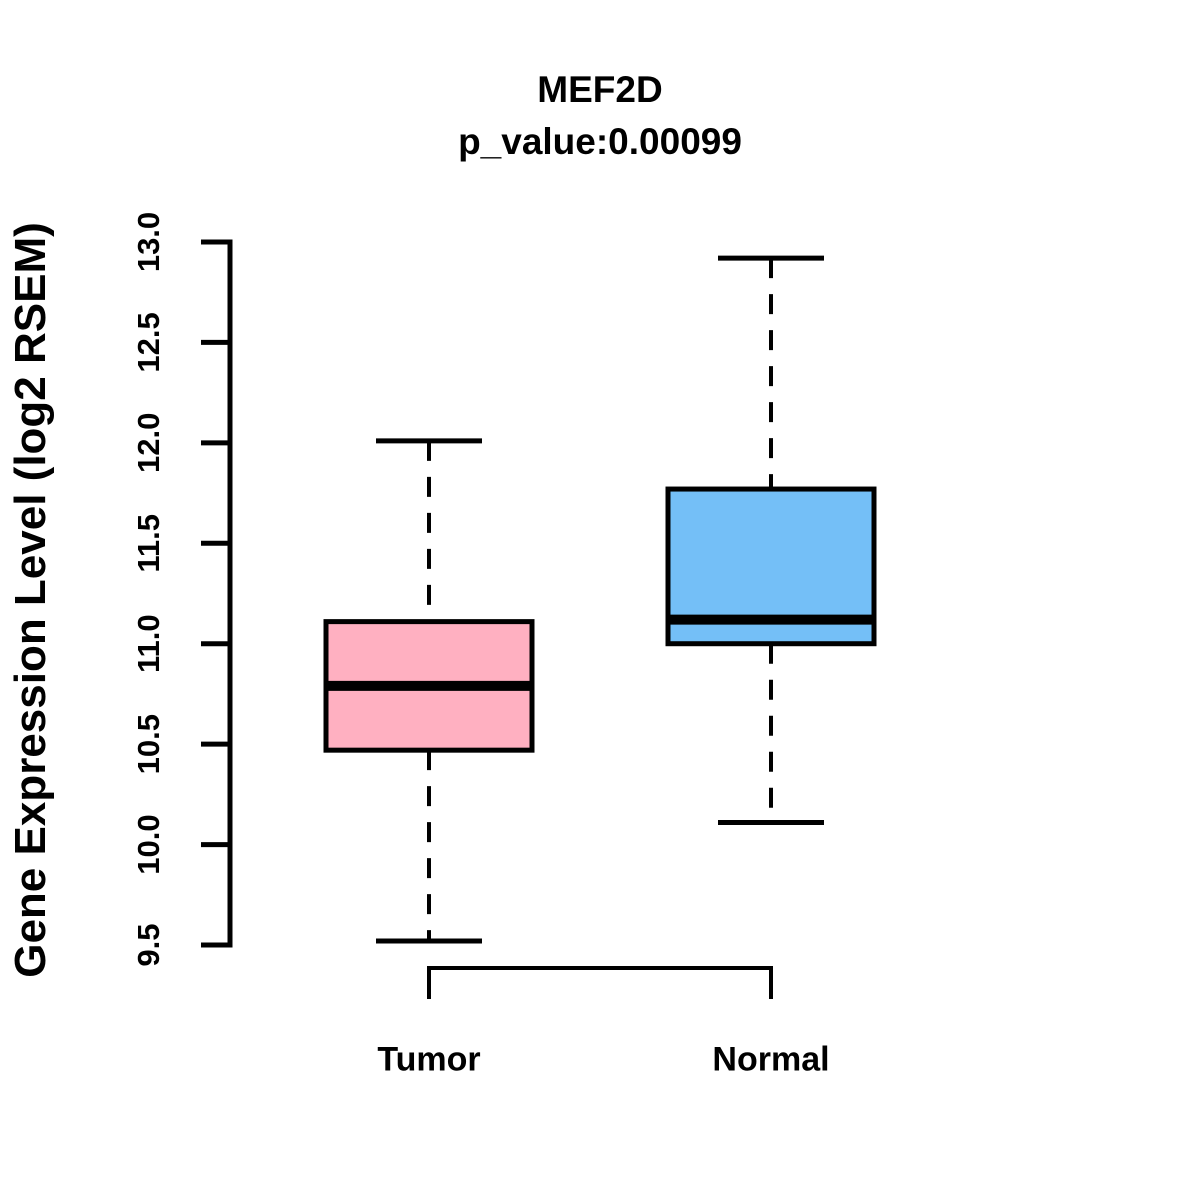  What do you see at coordinates (148, 342) in the screenshot?
I see `y-axis-tick-label: 12.5` at bounding box center [148, 342].